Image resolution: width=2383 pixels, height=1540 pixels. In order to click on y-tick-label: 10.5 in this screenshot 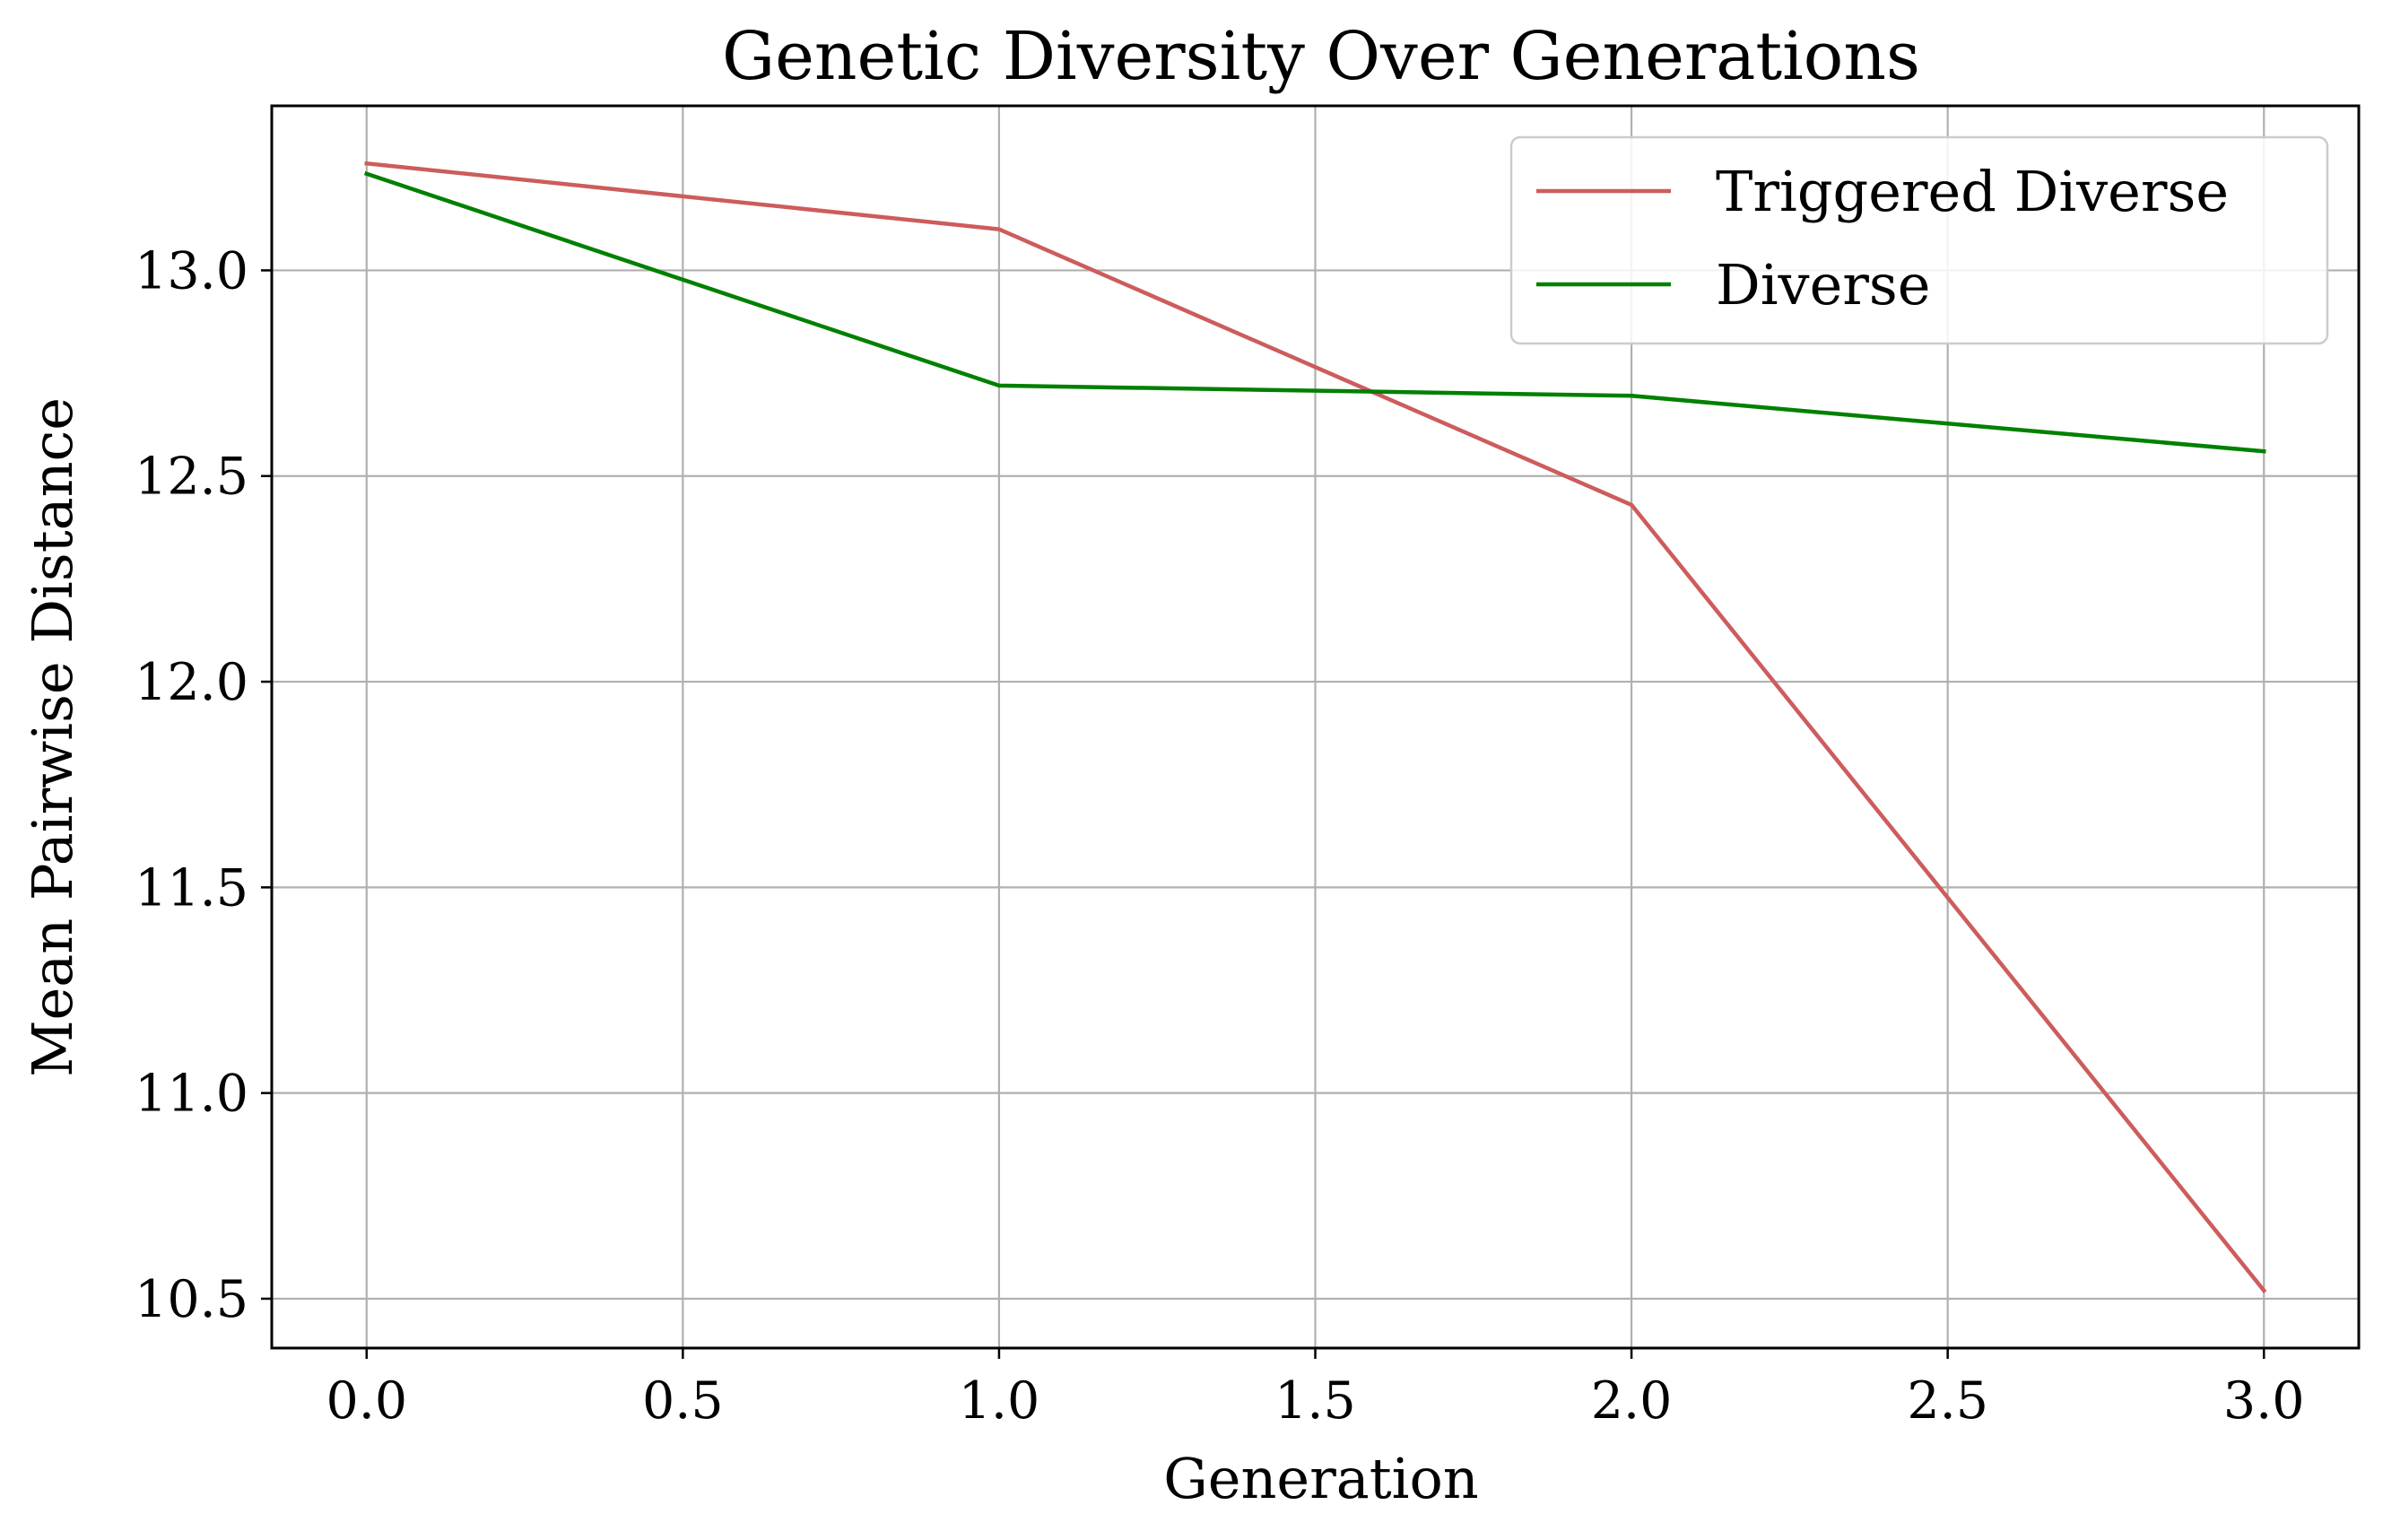, I will do `click(191, 1299)`.